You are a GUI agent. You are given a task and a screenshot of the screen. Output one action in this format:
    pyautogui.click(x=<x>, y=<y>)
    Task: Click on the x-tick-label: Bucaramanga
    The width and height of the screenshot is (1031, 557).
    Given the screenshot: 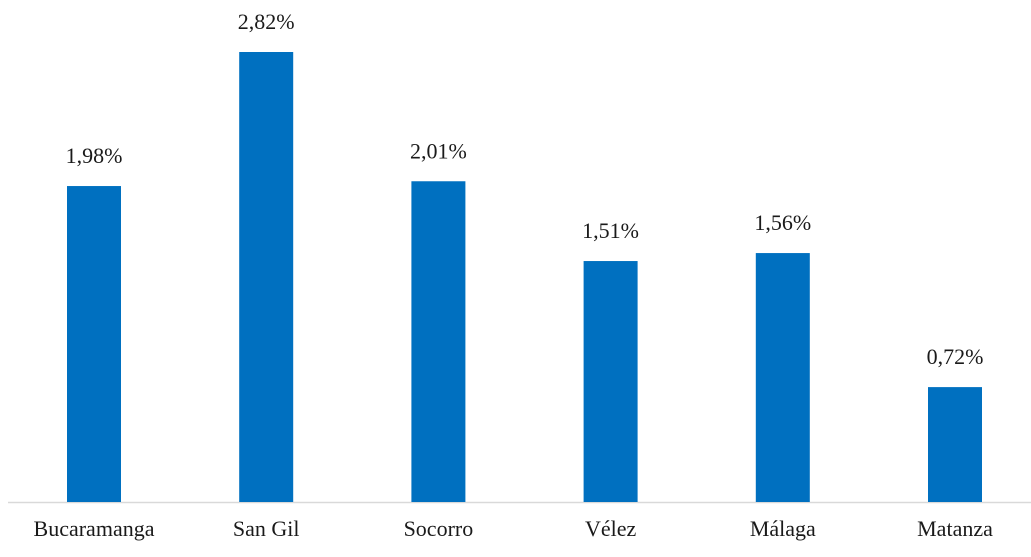 What is the action you would take?
    pyautogui.click(x=94, y=528)
    